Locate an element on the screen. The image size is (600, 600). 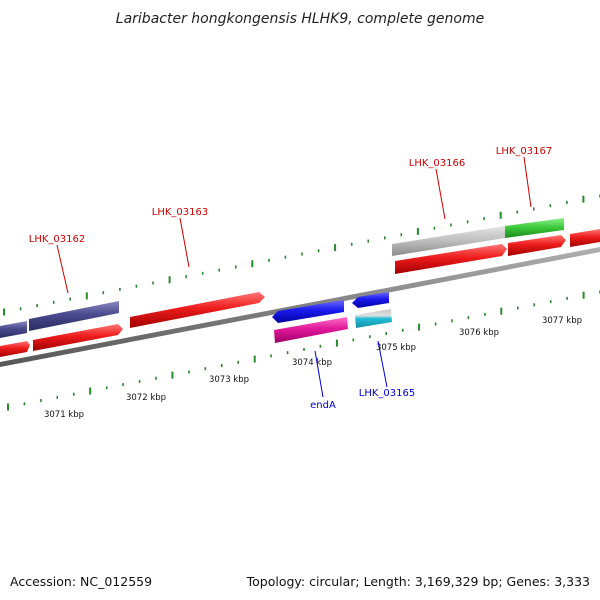
gene-label: LHK_03165 is located at coordinates (387, 393).